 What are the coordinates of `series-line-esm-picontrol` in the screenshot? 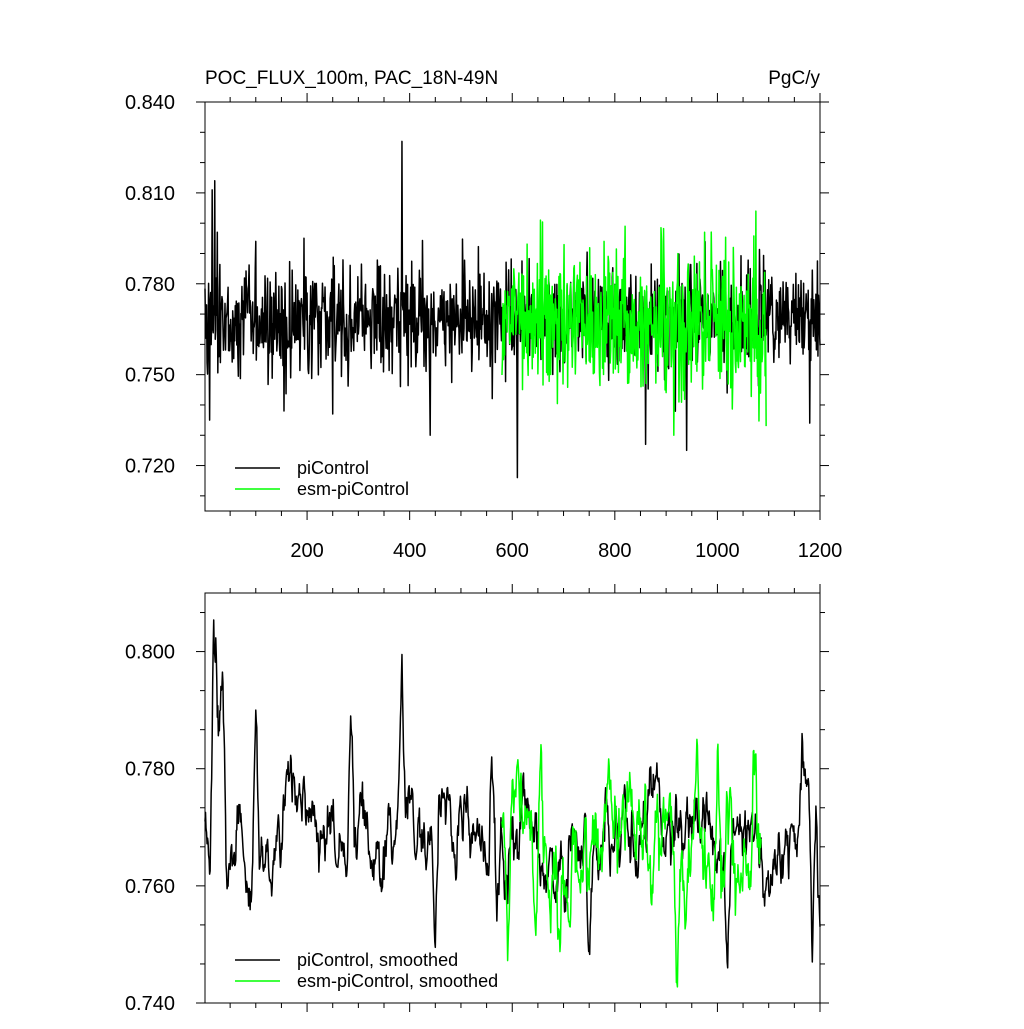 It's located at (634, 323).